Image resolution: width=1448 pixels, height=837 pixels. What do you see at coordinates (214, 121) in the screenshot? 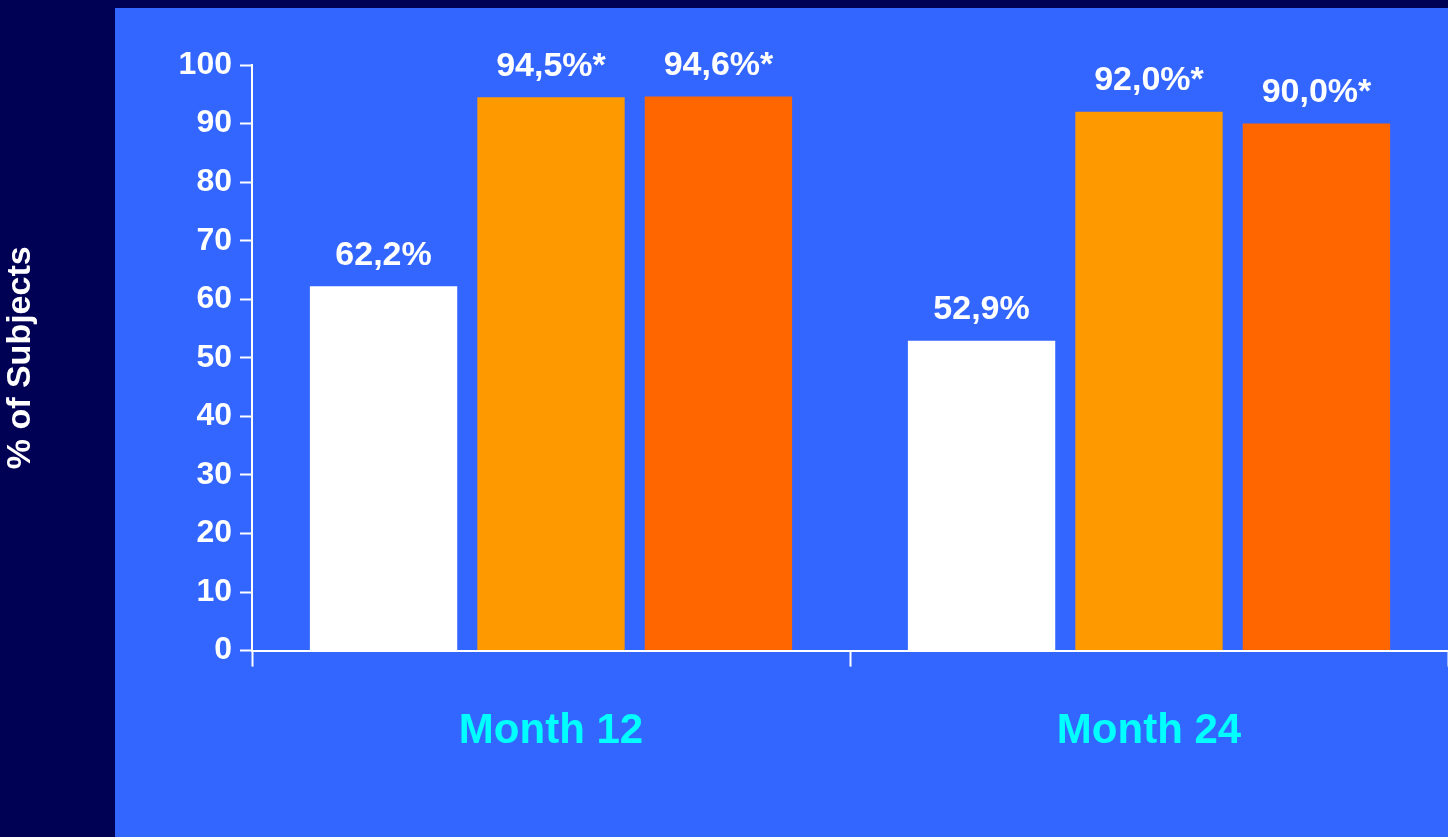
I see `y-tick-label: 90` at bounding box center [214, 121].